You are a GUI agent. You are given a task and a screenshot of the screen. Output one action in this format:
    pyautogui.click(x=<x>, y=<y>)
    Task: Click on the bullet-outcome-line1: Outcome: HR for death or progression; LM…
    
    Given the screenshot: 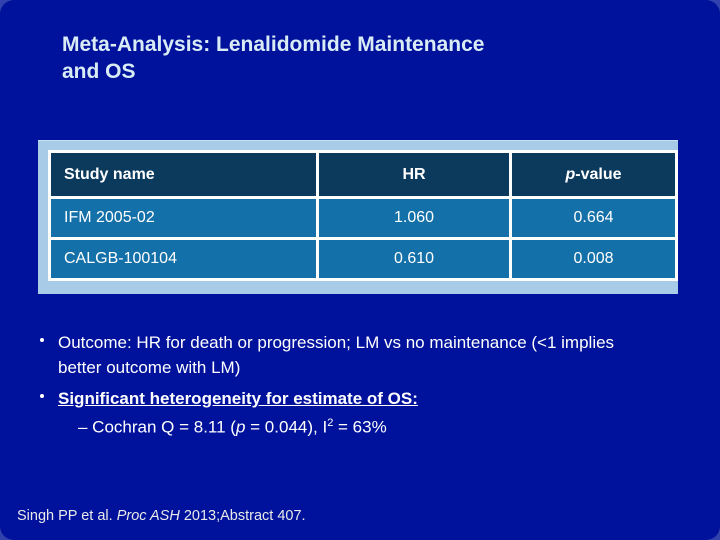 What is the action you would take?
    pyautogui.click(x=336, y=342)
    